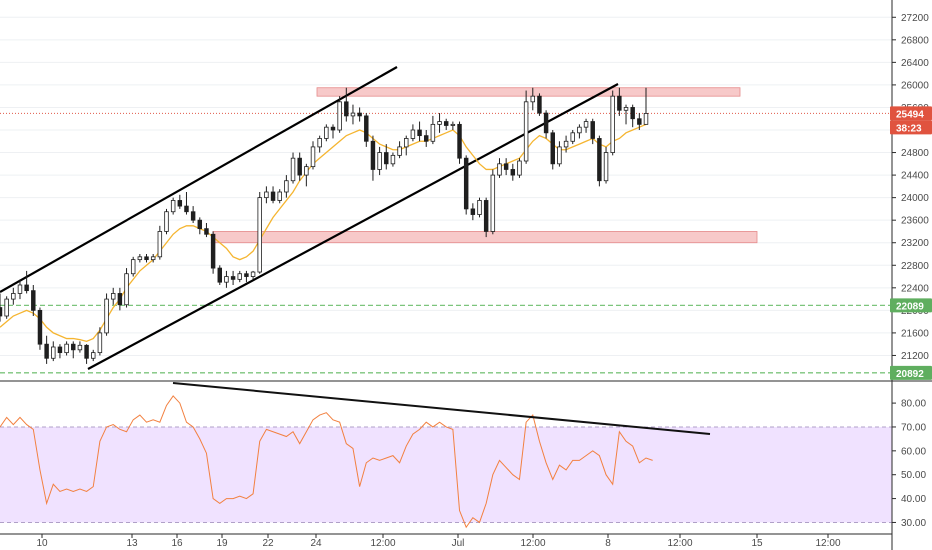  What do you see at coordinates (915, 40) in the screenshot?
I see `price-tick-label: 26800` at bounding box center [915, 40].